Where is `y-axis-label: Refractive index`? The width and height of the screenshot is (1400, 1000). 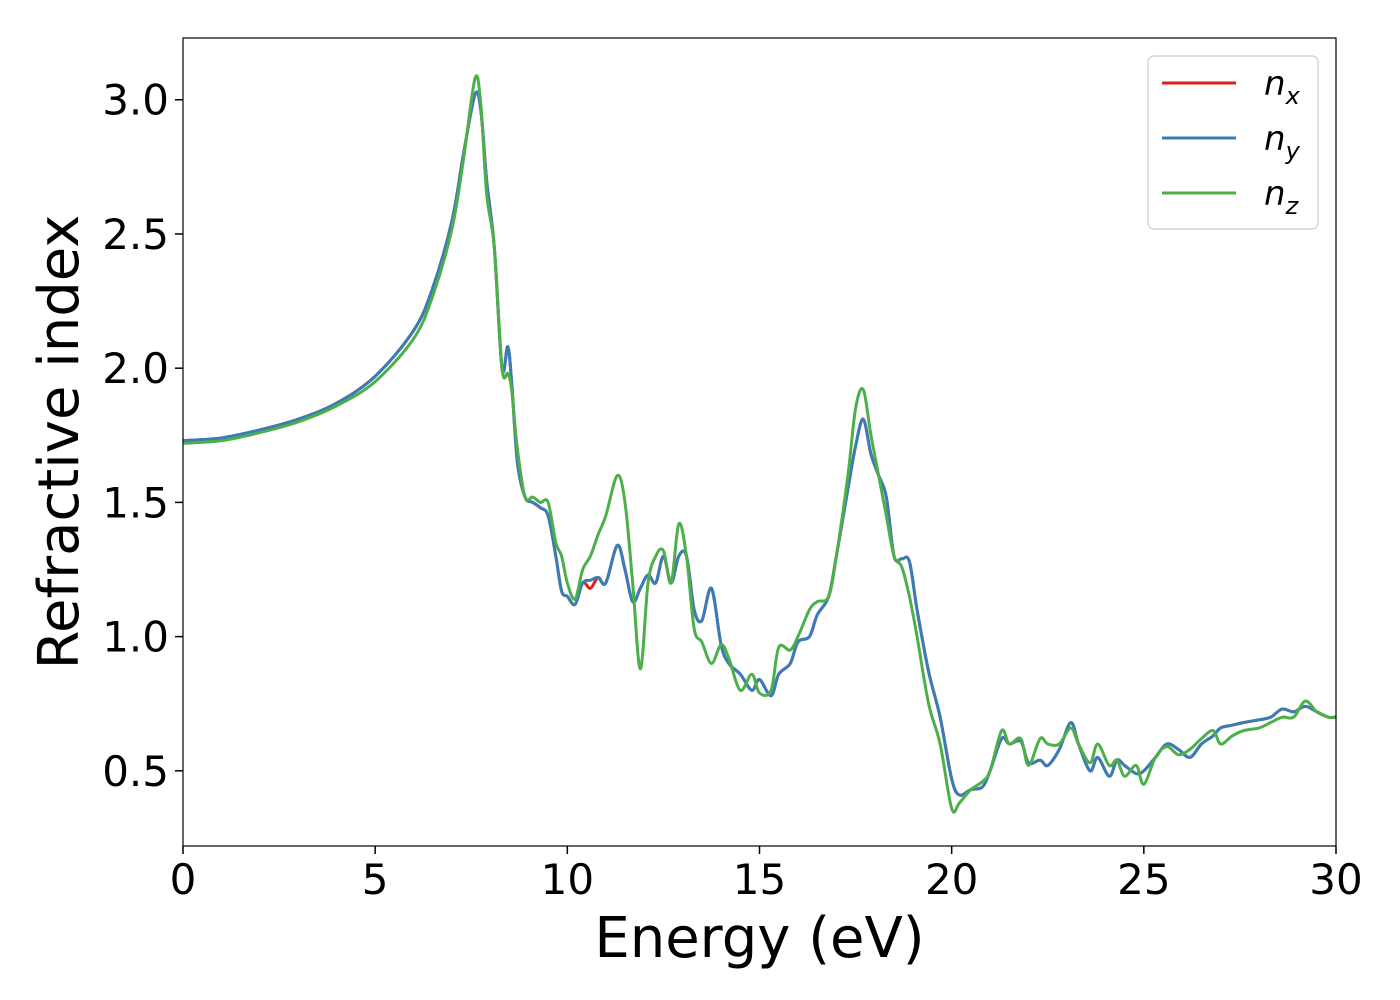 y-axis-label: Refractive index is located at coordinates (59, 442).